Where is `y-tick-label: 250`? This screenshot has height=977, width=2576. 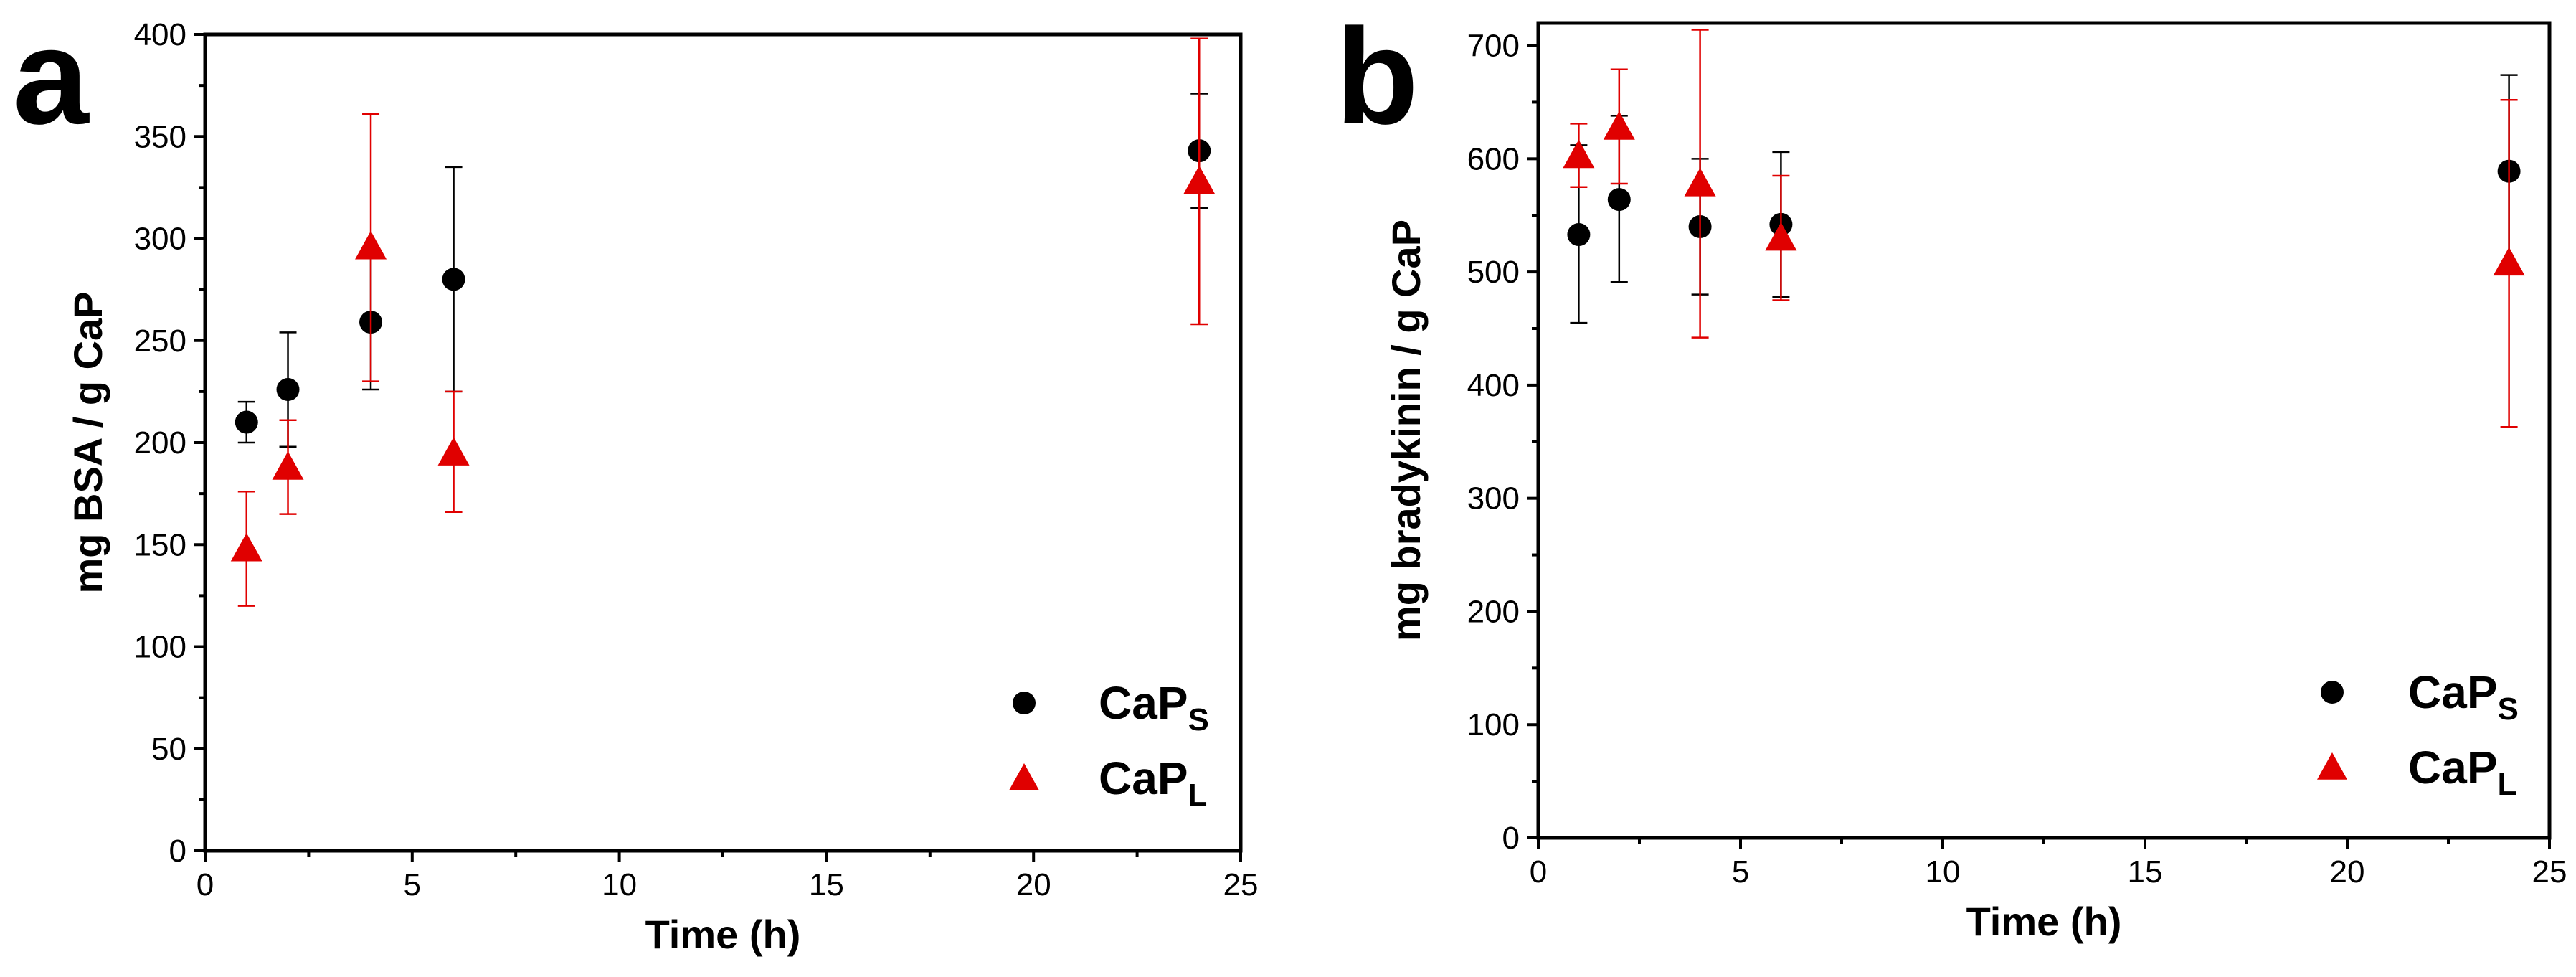 y-tick-label: 250 is located at coordinates (160, 342).